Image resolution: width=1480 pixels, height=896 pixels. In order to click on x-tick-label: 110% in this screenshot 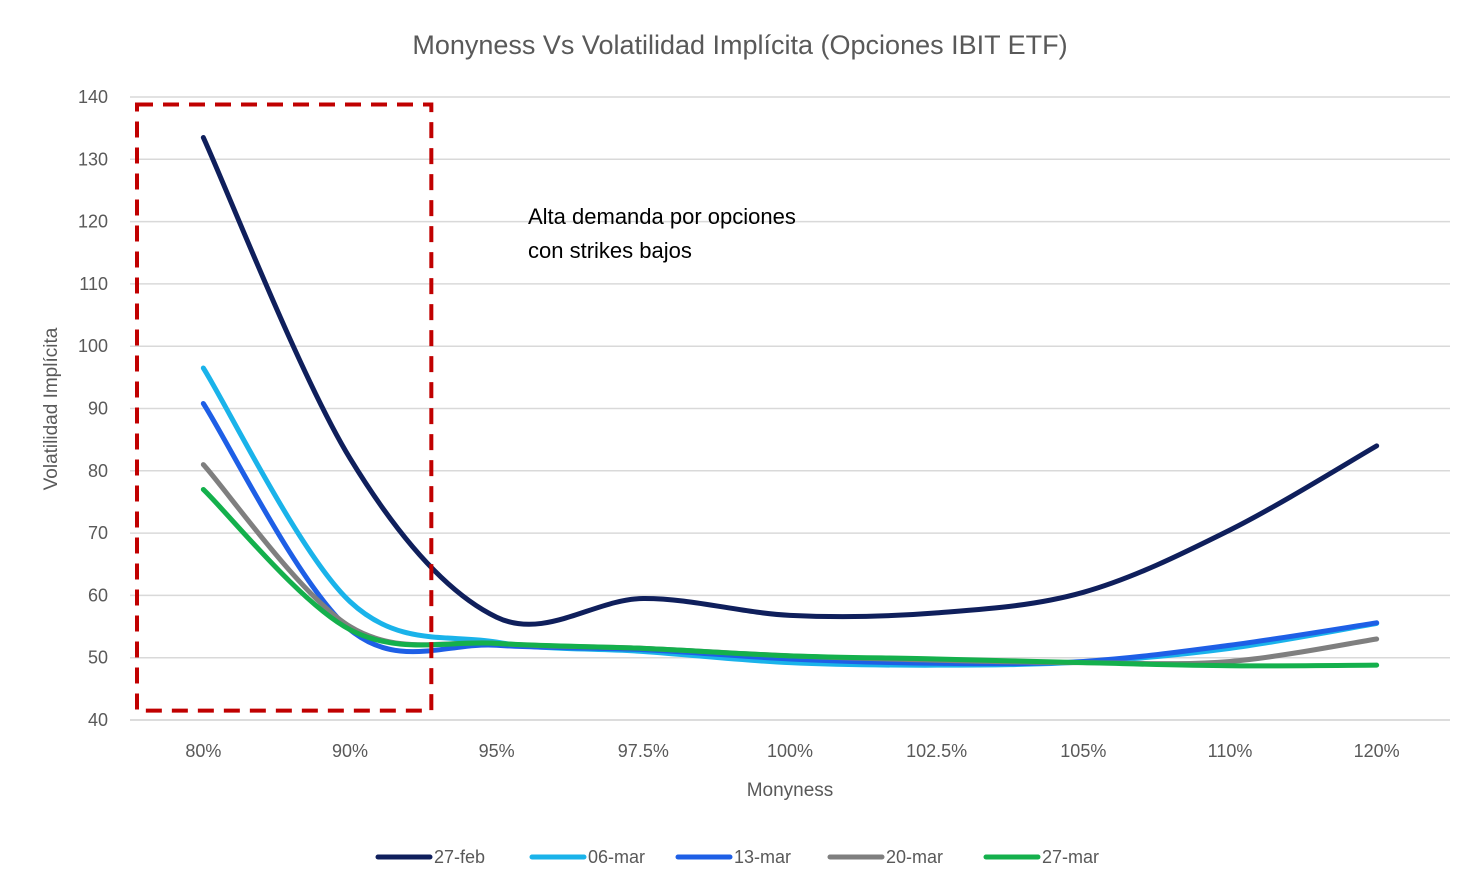, I will do `click(1230, 751)`.